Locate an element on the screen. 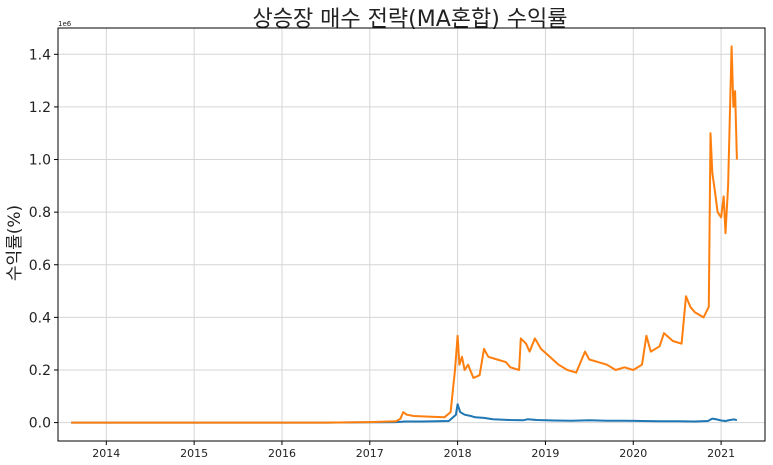 This screenshot has height=465, width=773. x-tick-label: 2018 is located at coordinates (458, 453).